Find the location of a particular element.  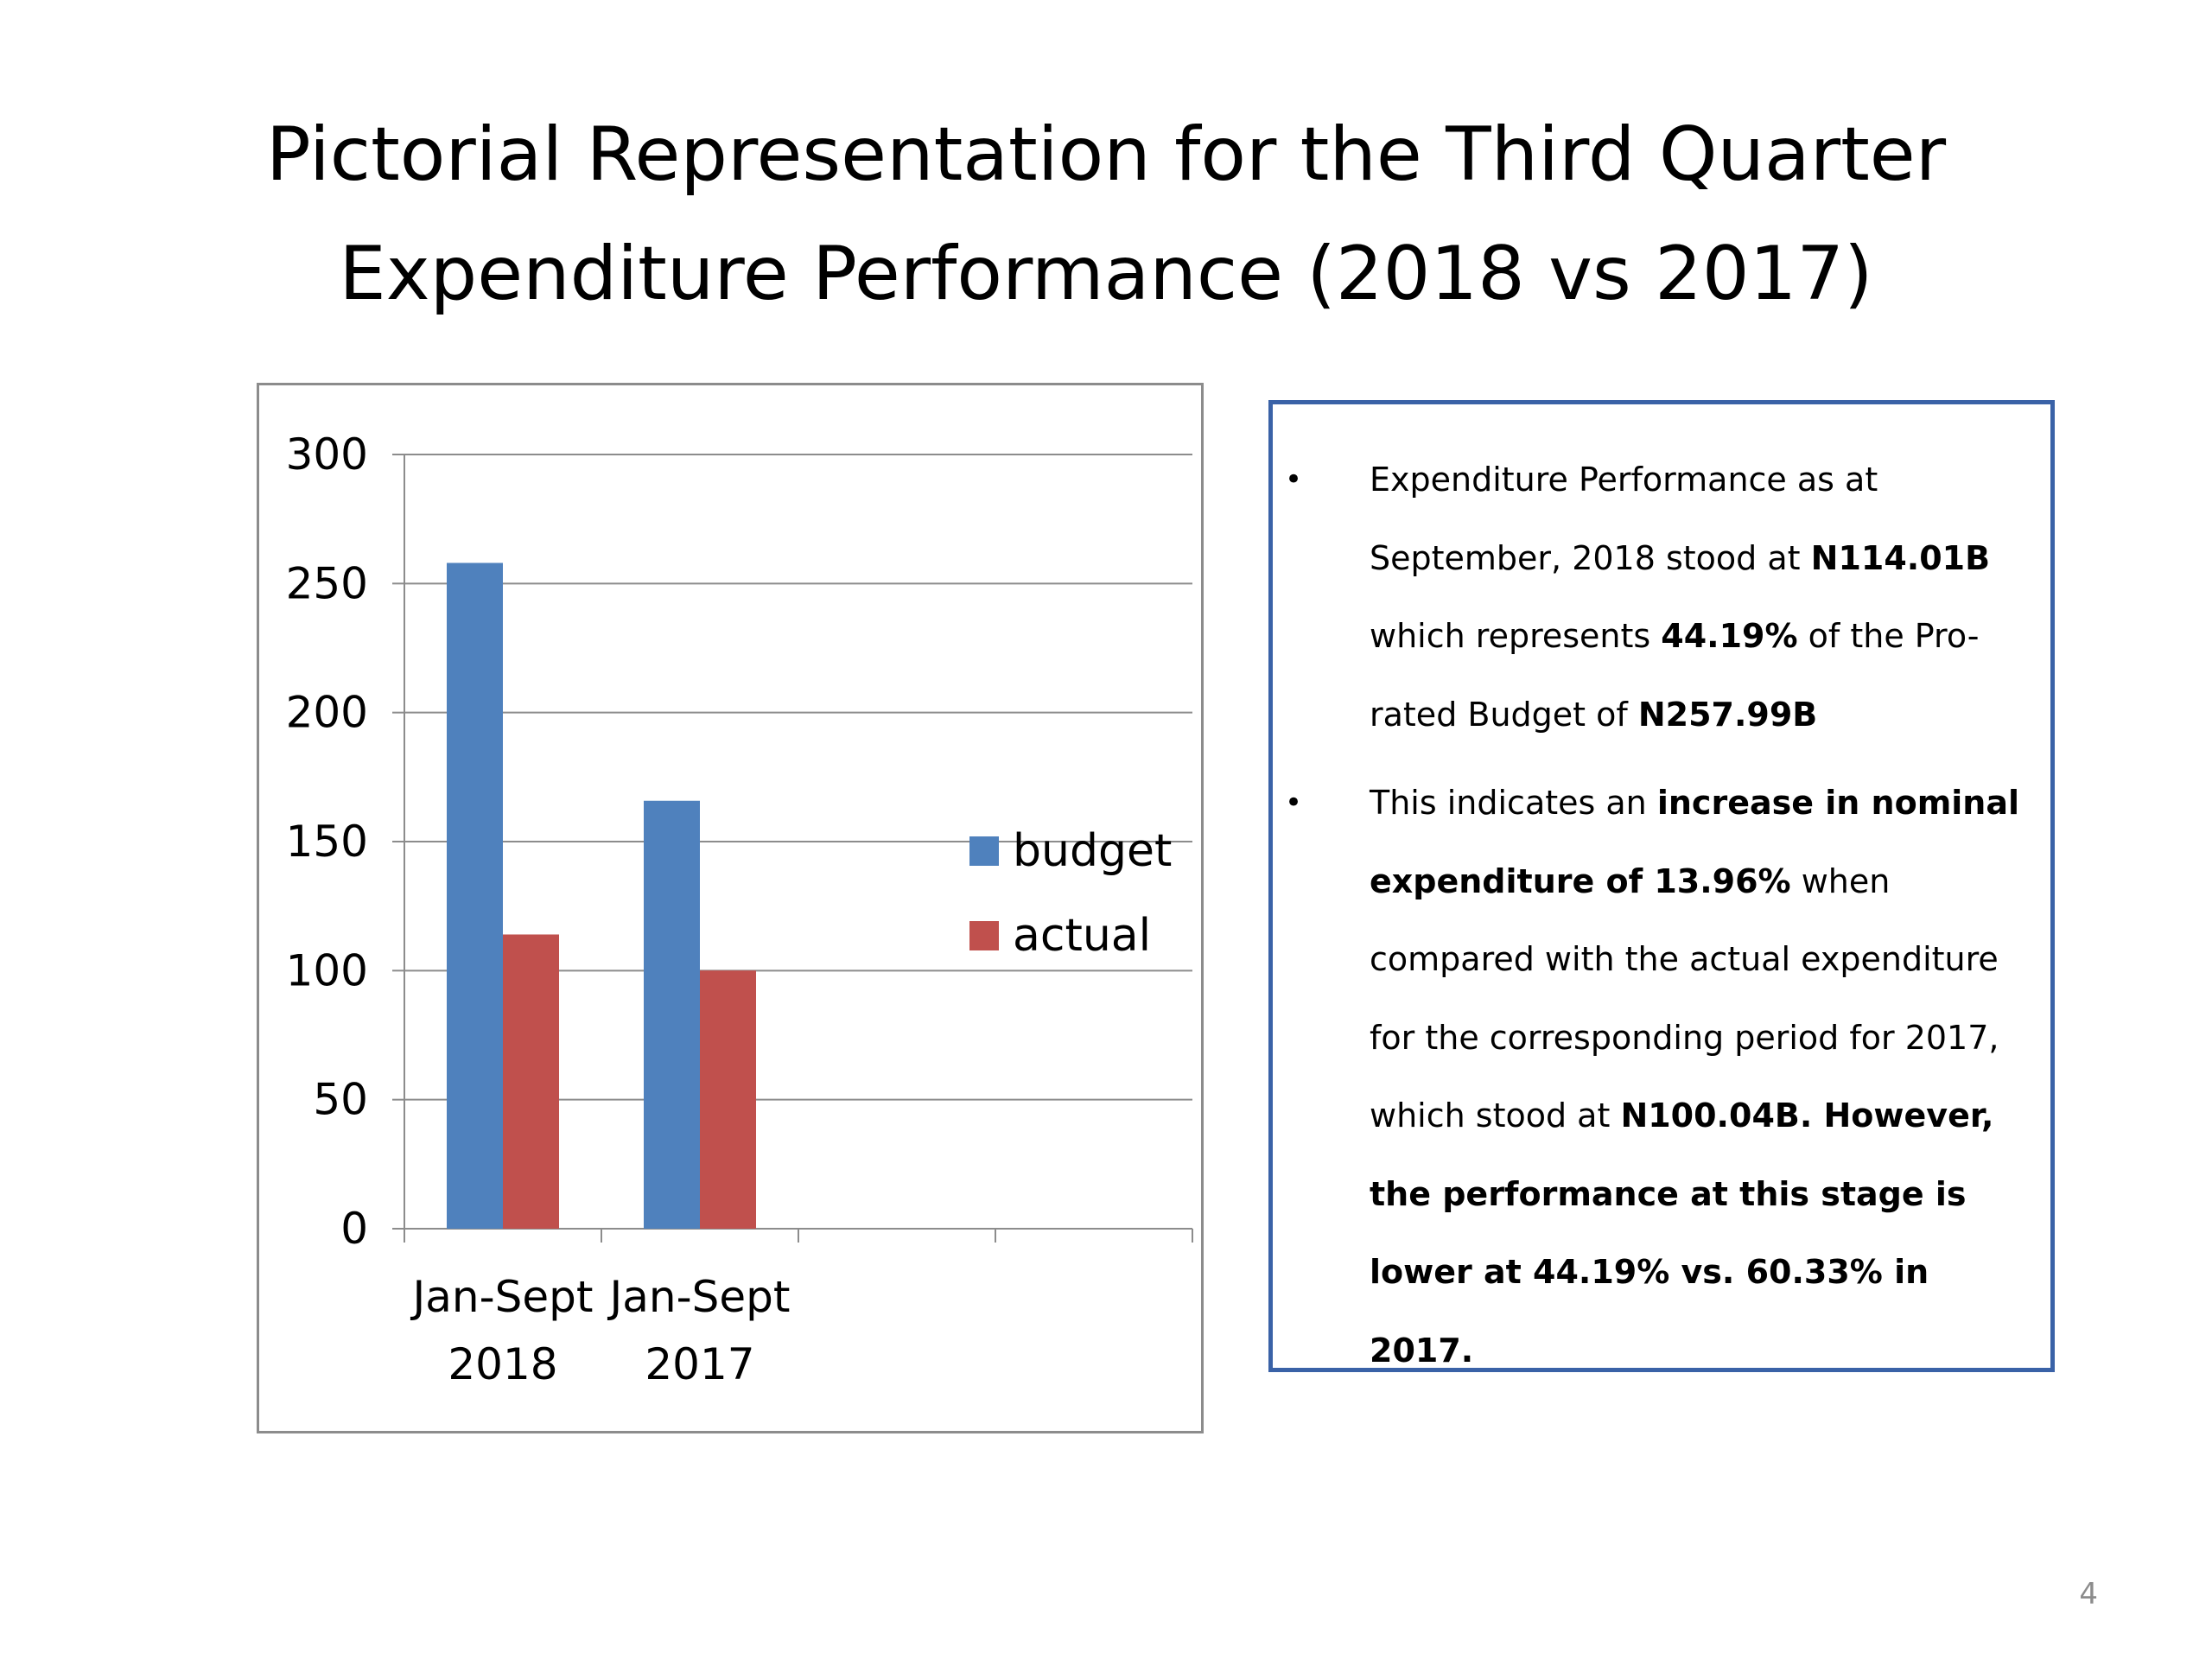

y-tick-label: 300 is located at coordinates (327, 454).